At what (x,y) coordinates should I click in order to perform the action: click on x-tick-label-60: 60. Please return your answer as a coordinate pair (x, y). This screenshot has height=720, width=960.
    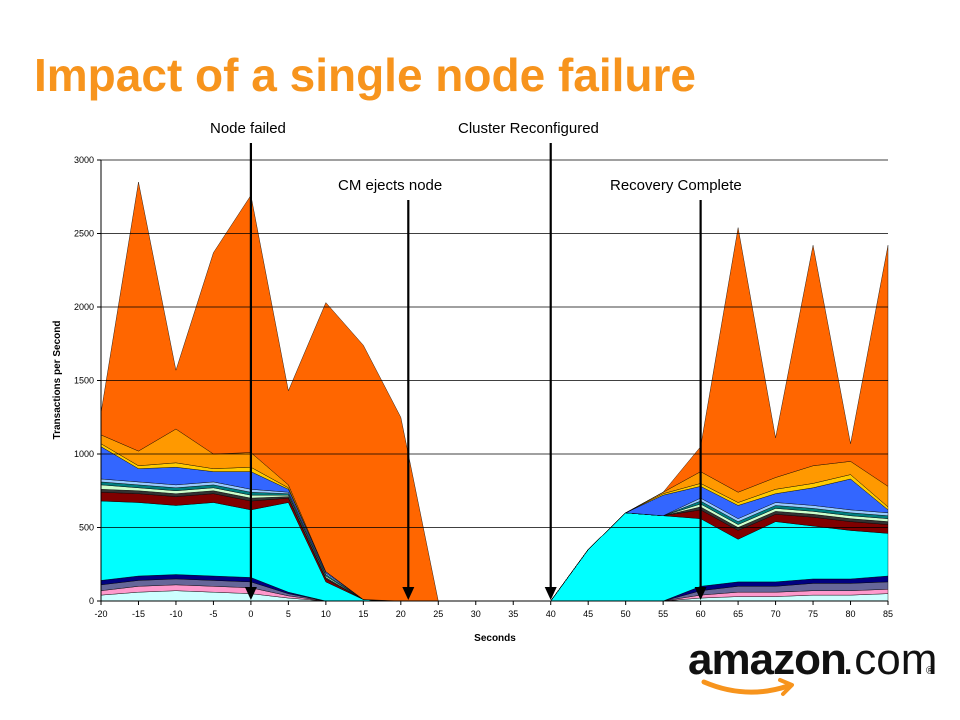
    Looking at the image, I should click on (701, 614).